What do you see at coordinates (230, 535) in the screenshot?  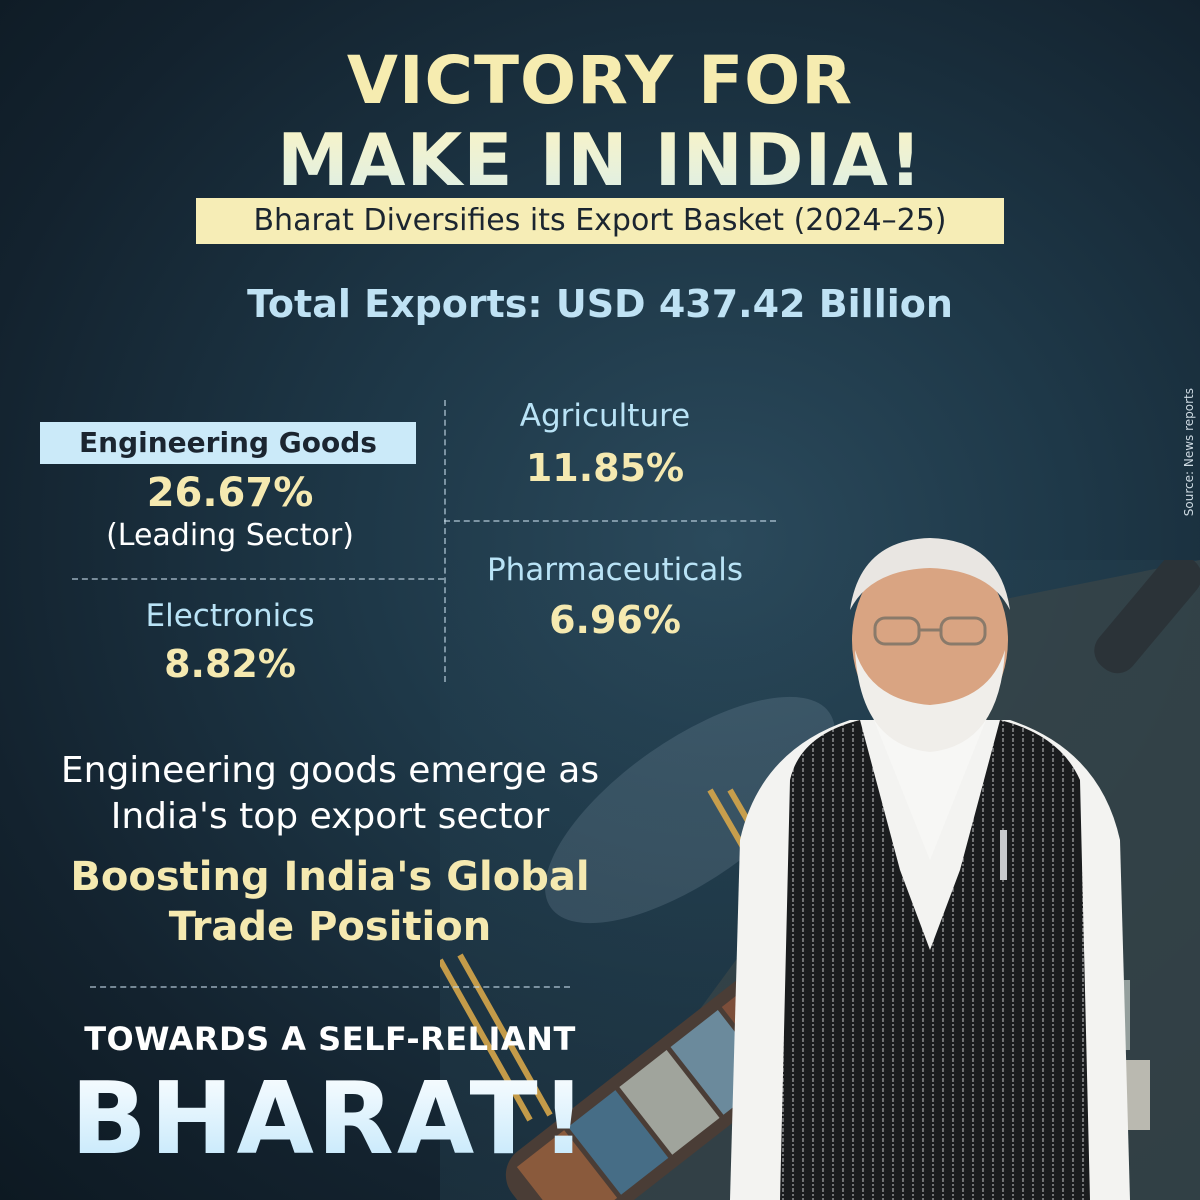 I see `engineering-goods-note: (Leading Sector)` at bounding box center [230, 535].